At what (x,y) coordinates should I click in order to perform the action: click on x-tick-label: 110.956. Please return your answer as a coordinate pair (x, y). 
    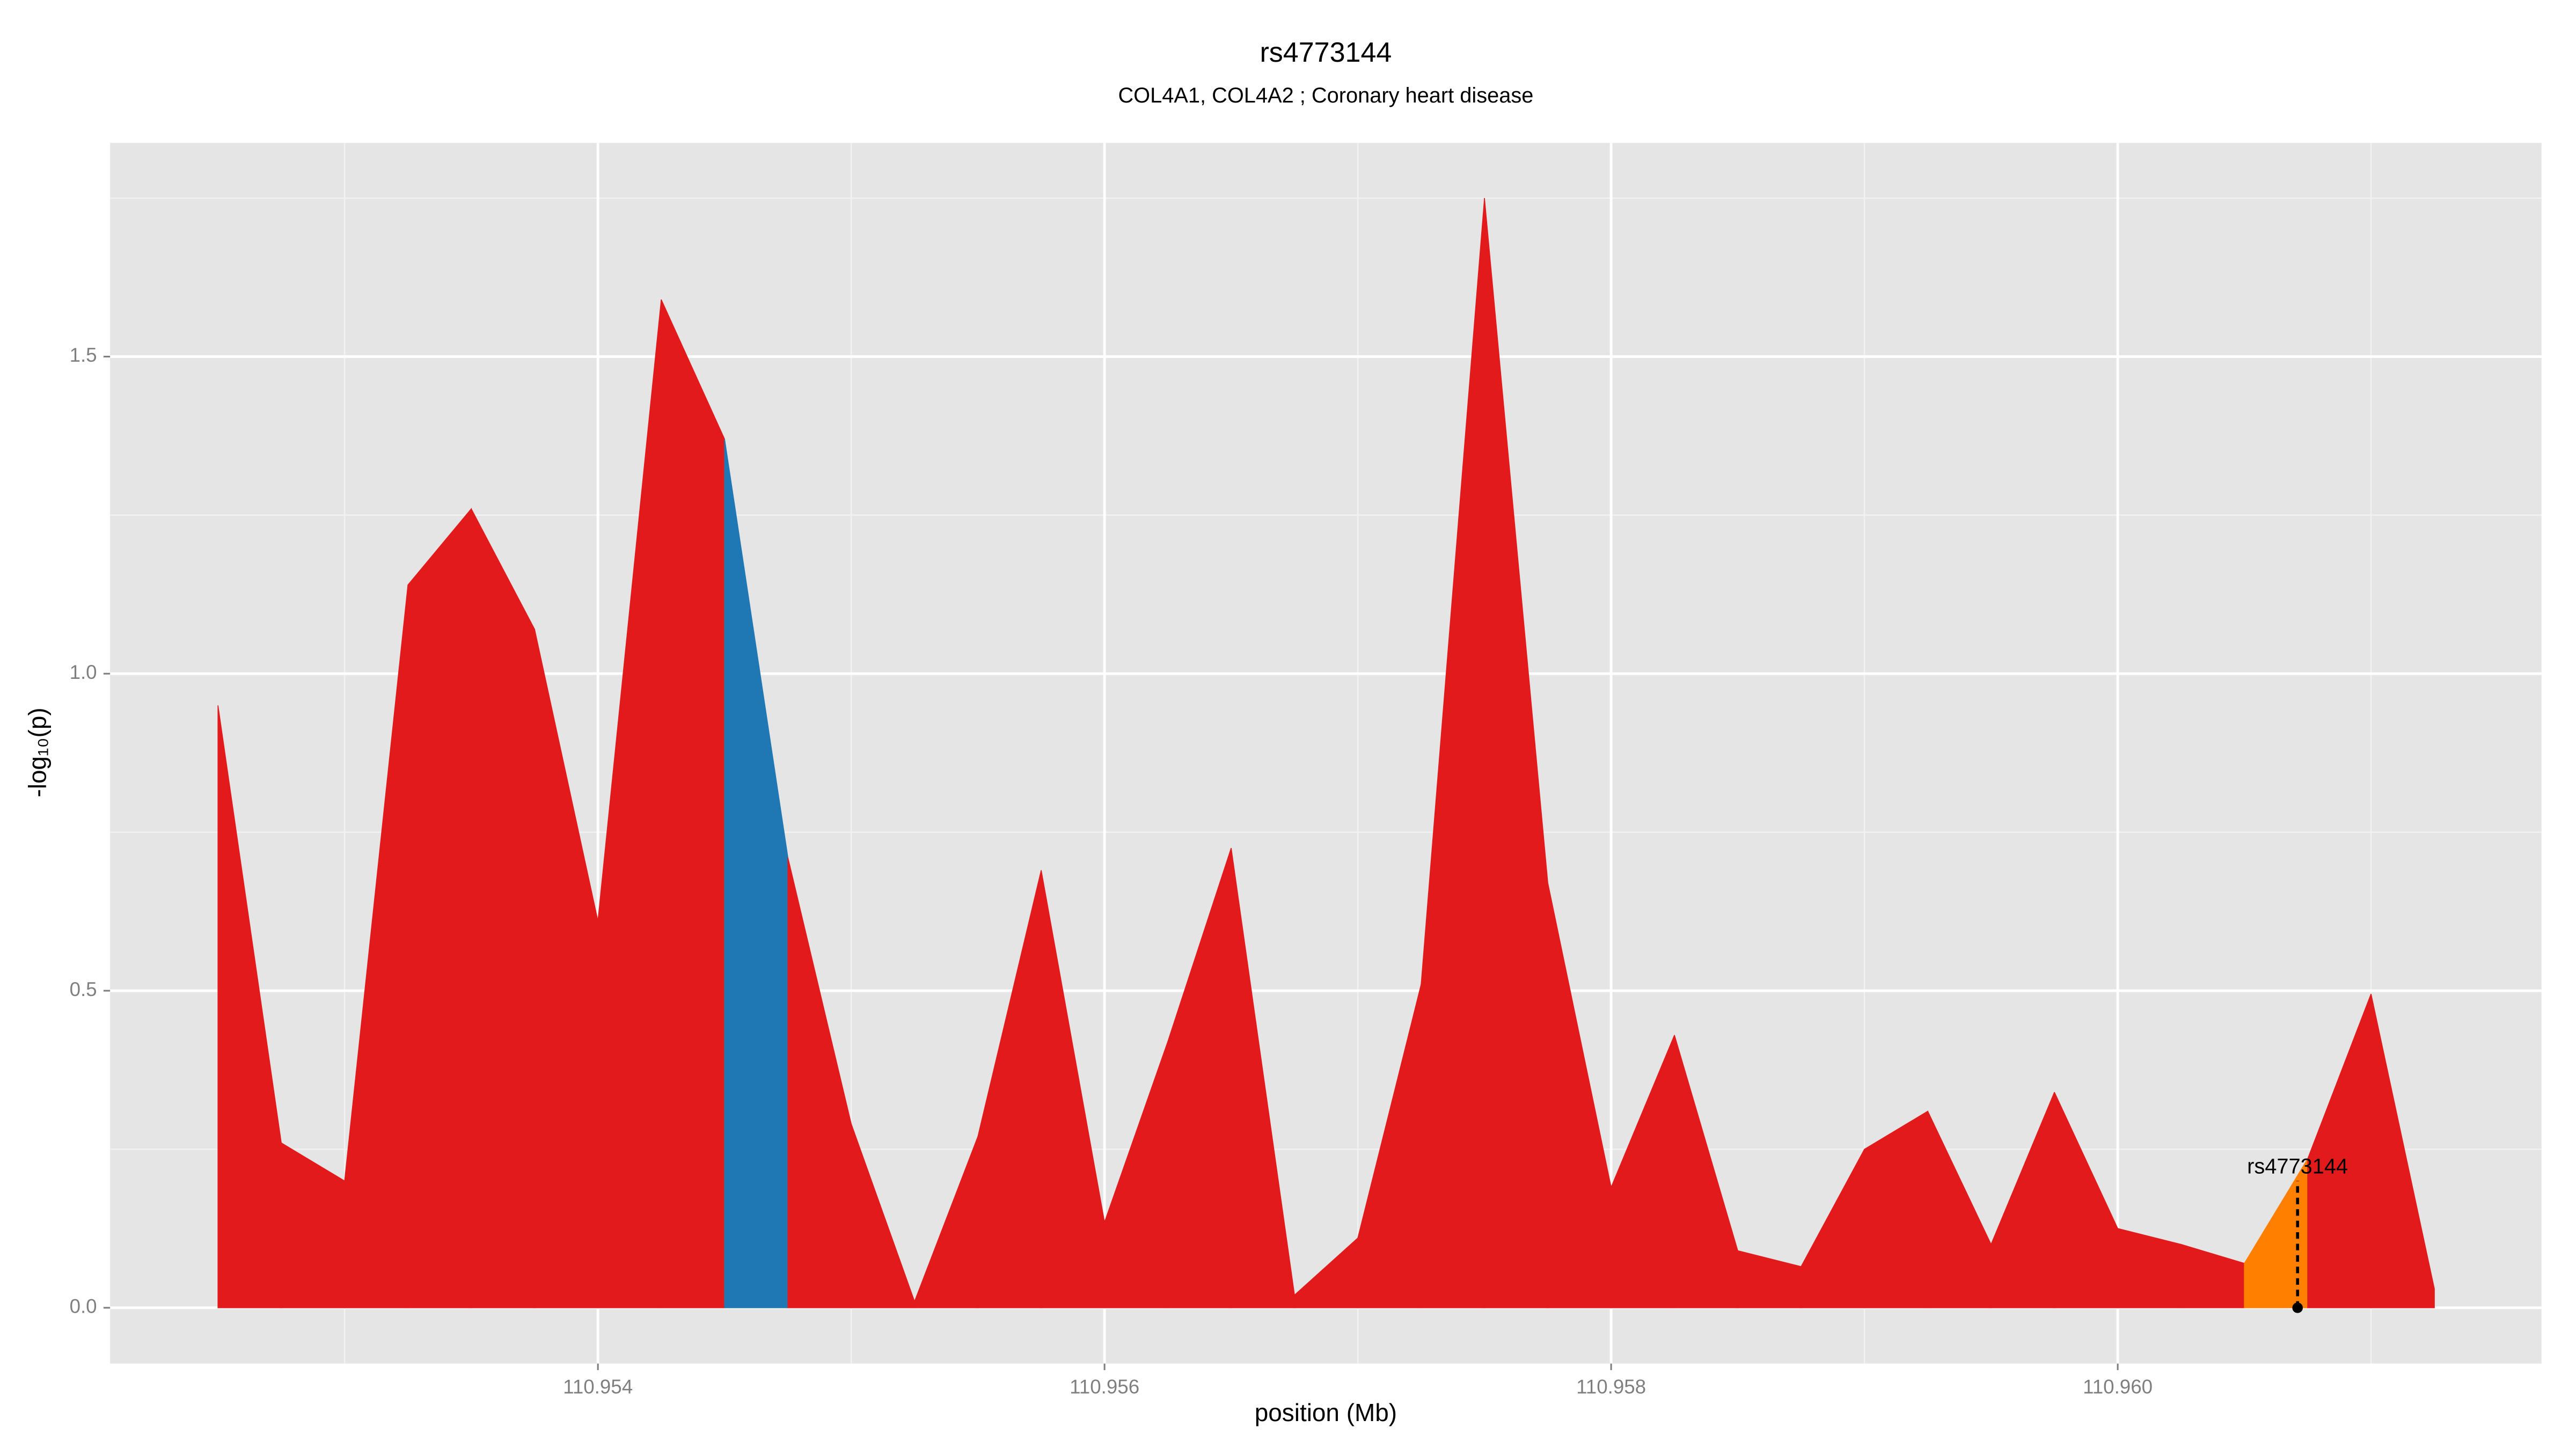
    Looking at the image, I should click on (1104, 1386).